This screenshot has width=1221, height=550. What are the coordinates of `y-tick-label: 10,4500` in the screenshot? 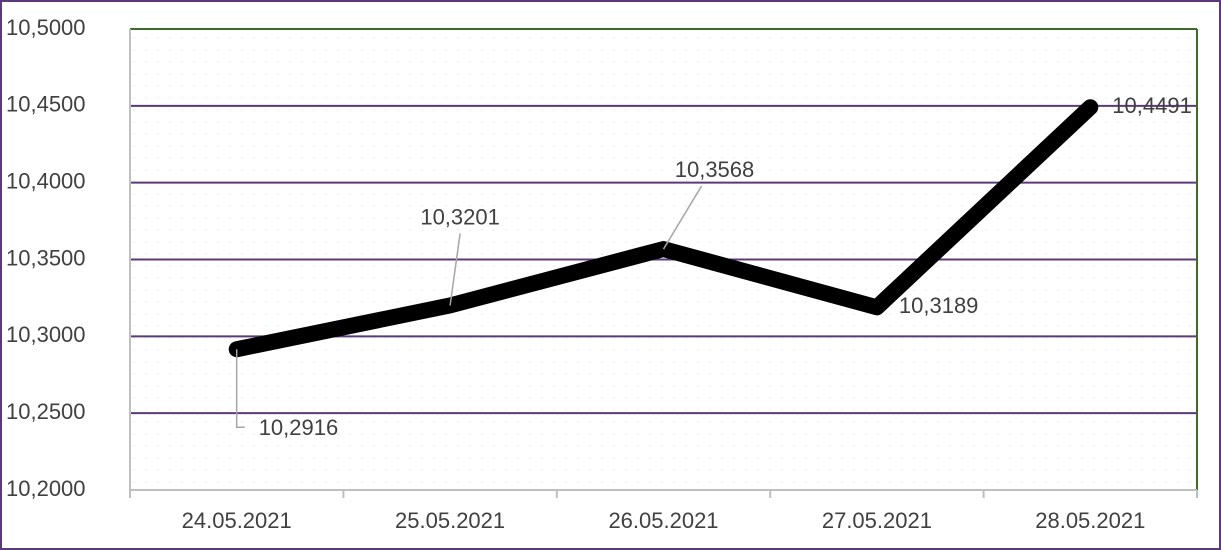 It's located at (46, 104).